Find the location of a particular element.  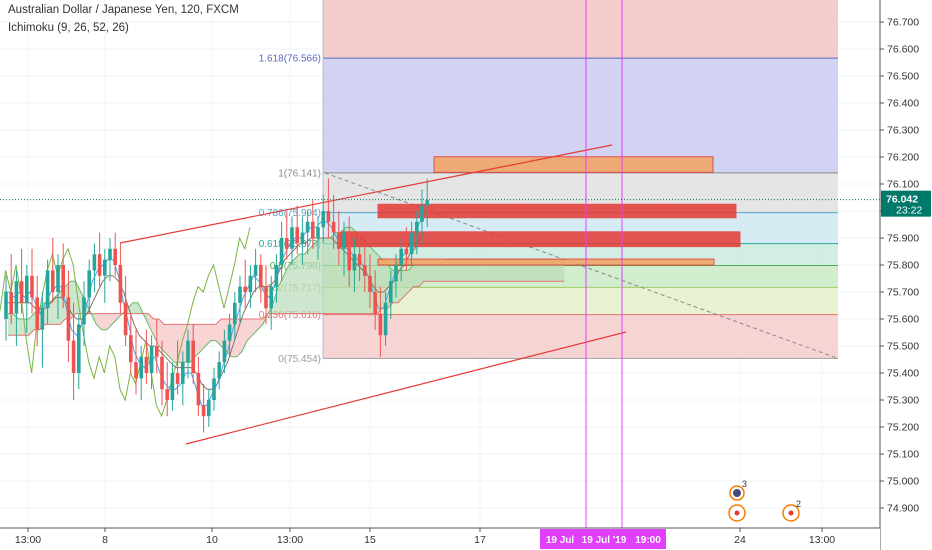

price-tick-label: 75.800 is located at coordinates (903, 266).